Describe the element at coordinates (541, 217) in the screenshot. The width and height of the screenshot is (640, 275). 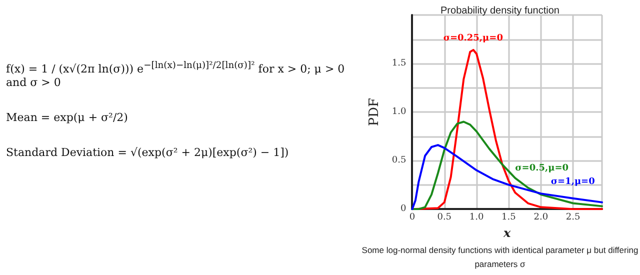
I see `x-tick-label: 2.0` at that location.